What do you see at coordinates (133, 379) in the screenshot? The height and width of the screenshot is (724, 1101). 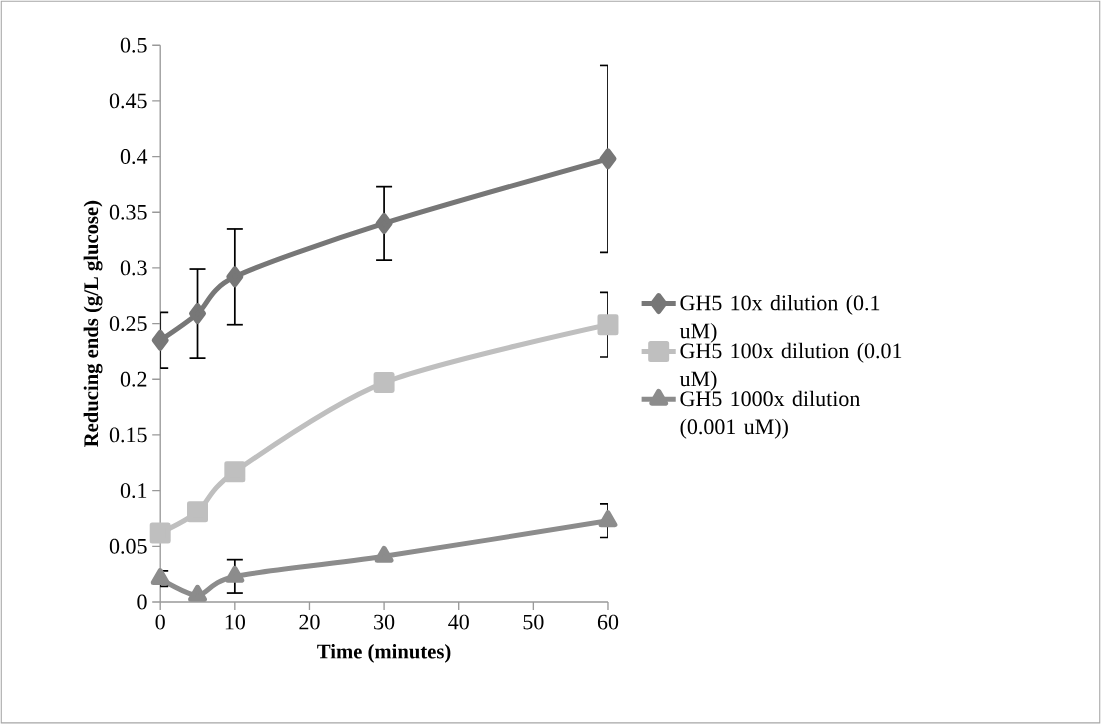 I see `y-tick-label: 0.2` at bounding box center [133, 379].